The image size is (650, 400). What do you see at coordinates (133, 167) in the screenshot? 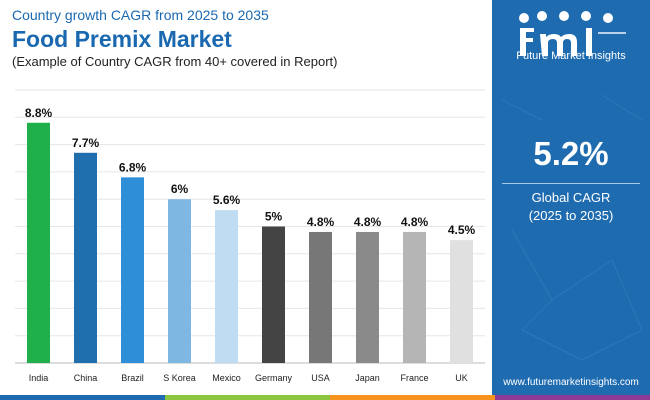
I see `bar-value-label: 6.8%` at bounding box center [133, 167].